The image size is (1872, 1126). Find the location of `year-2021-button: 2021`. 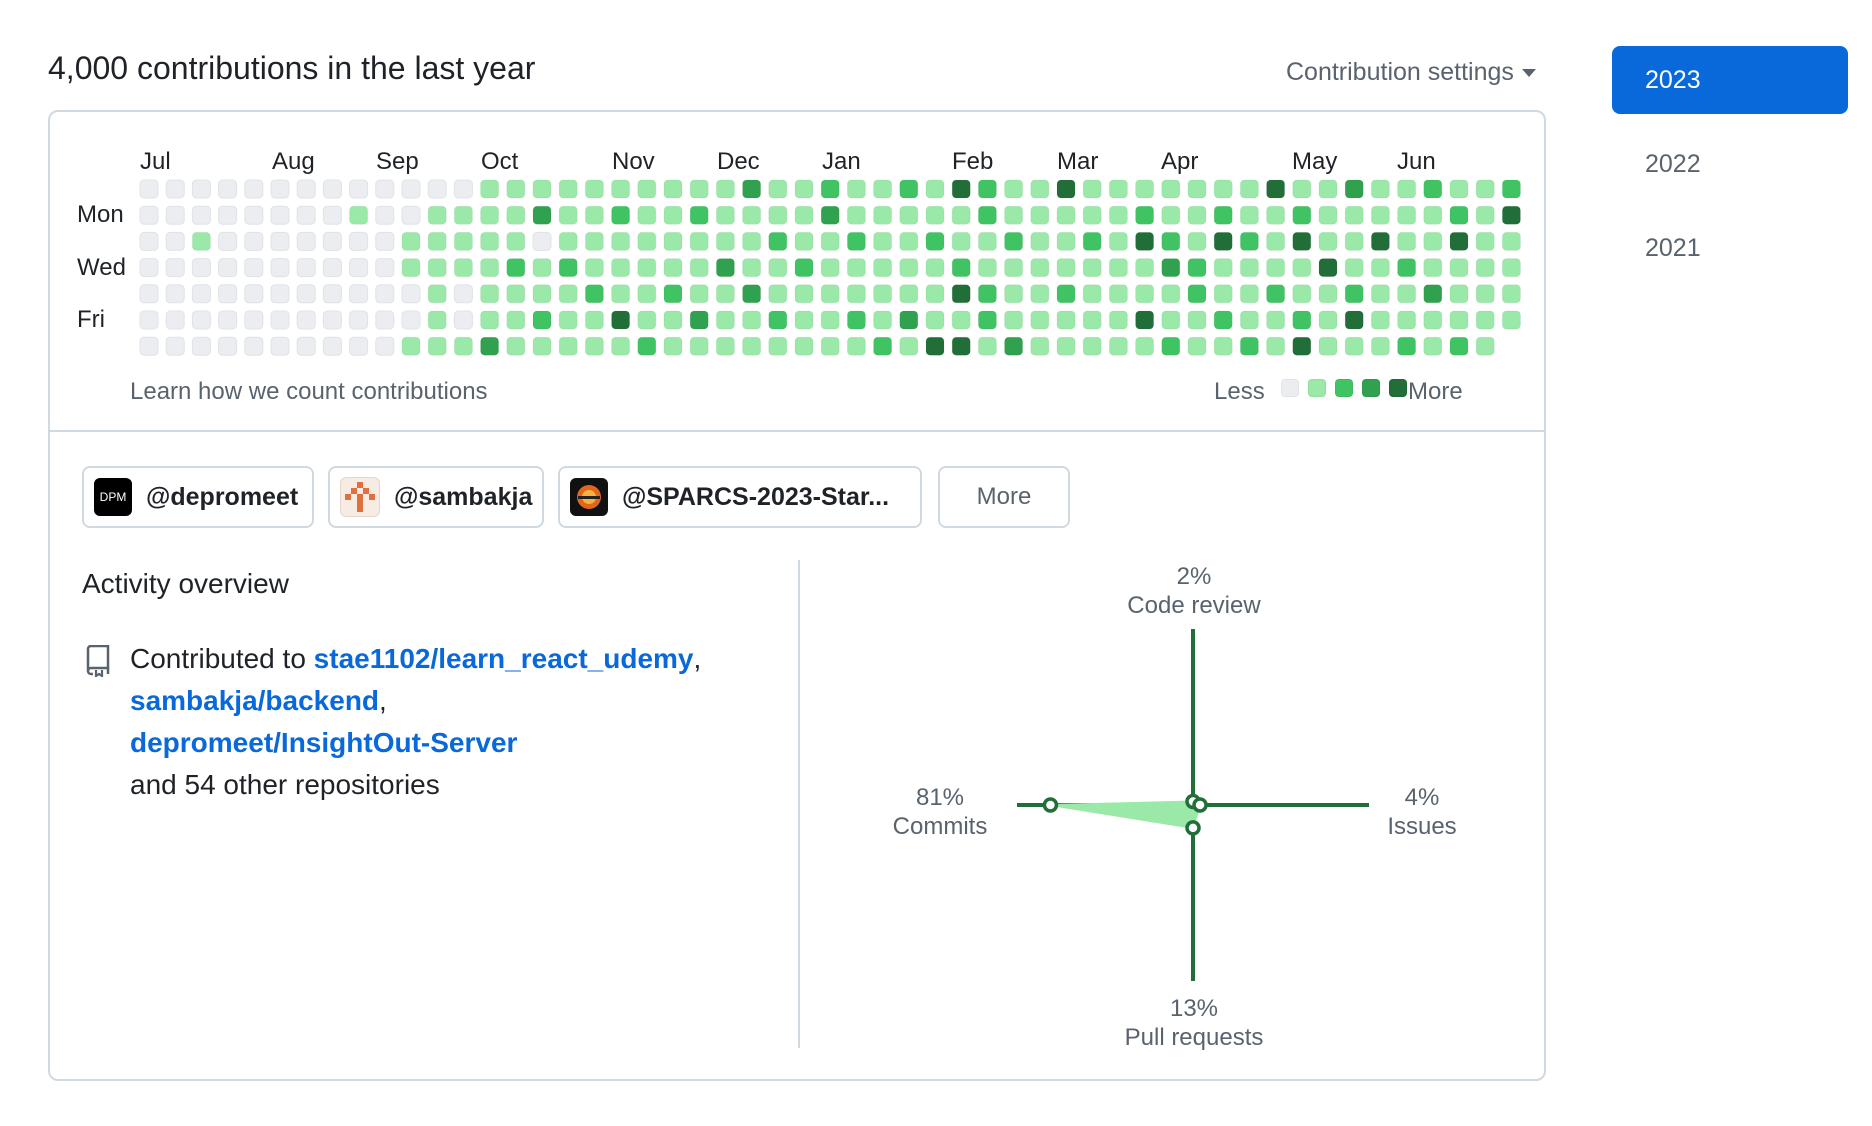

year-2021-button: 2021 is located at coordinates (1673, 248).